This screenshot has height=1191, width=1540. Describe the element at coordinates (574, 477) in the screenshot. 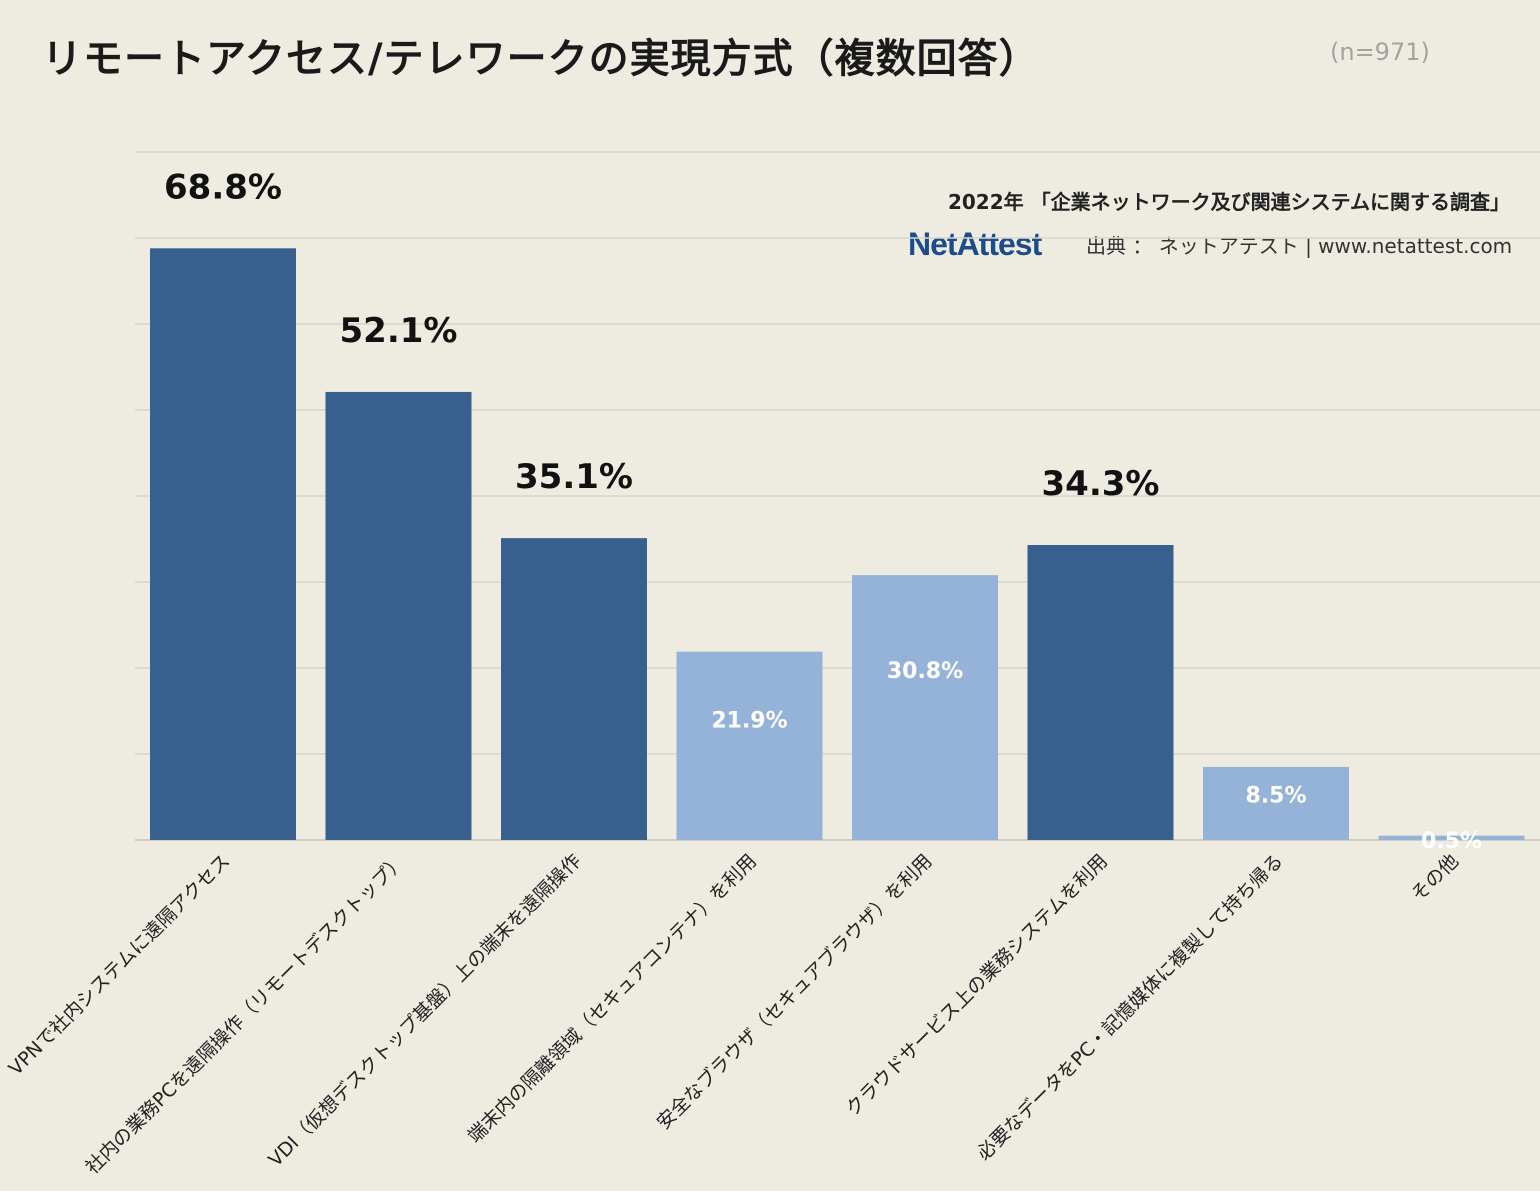

I see `data-label: 35.1%` at that location.